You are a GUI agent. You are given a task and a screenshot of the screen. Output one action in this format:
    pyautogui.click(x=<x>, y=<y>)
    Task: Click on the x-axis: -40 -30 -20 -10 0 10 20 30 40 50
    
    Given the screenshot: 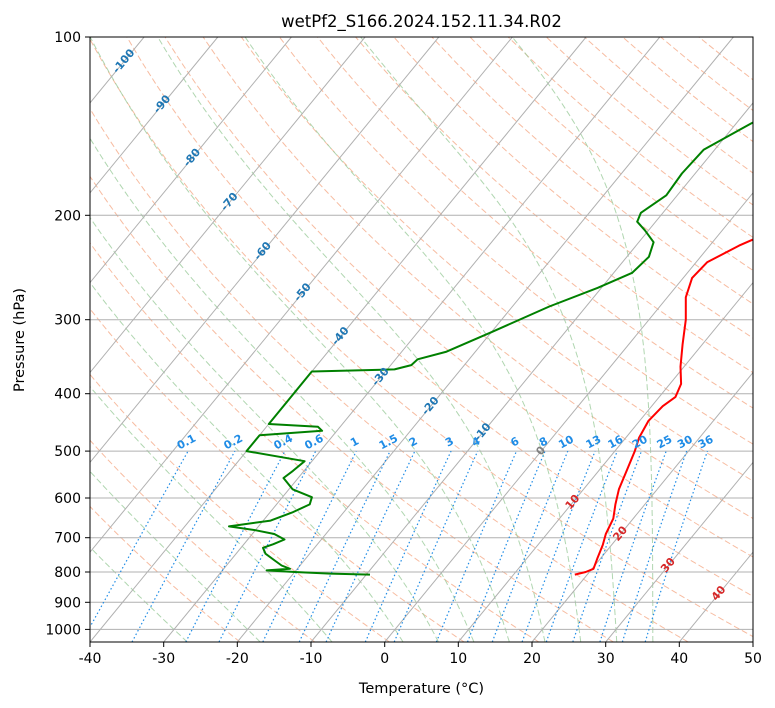 What is the action you would take?
    pyautogui.click(x=420, y=654)
    